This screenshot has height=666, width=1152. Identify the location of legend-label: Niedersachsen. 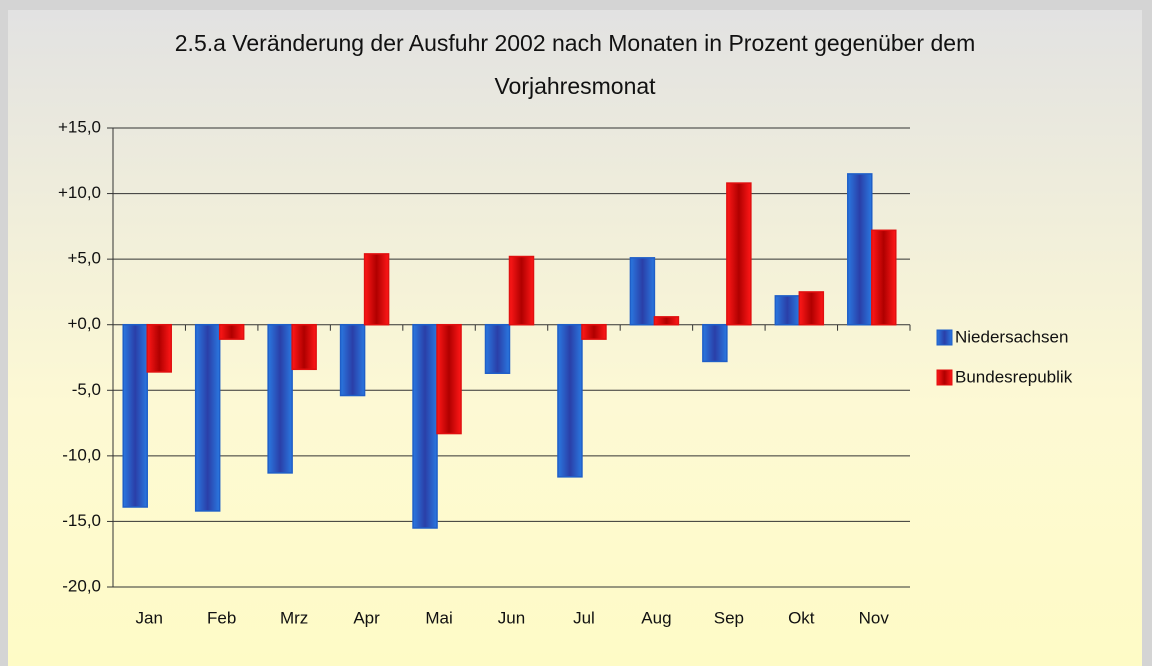
(1011, 336).